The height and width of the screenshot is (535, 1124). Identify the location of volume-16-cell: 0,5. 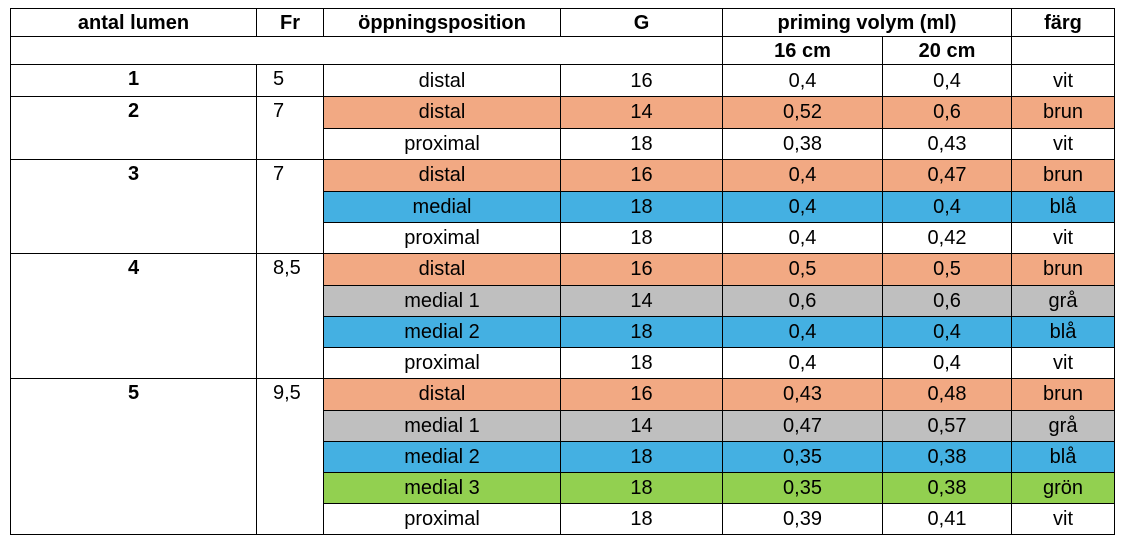
(802, 269).